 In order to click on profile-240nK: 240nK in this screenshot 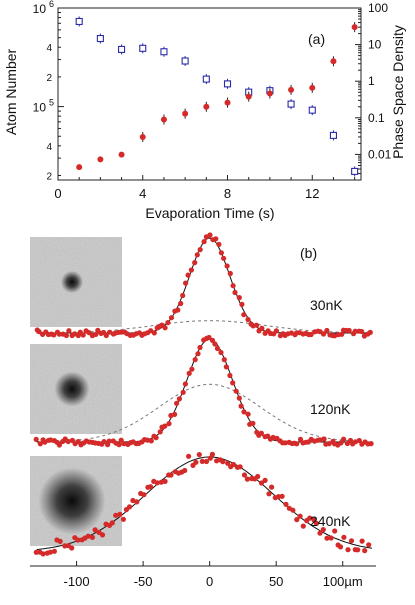, I will do `click(201, 504)`.